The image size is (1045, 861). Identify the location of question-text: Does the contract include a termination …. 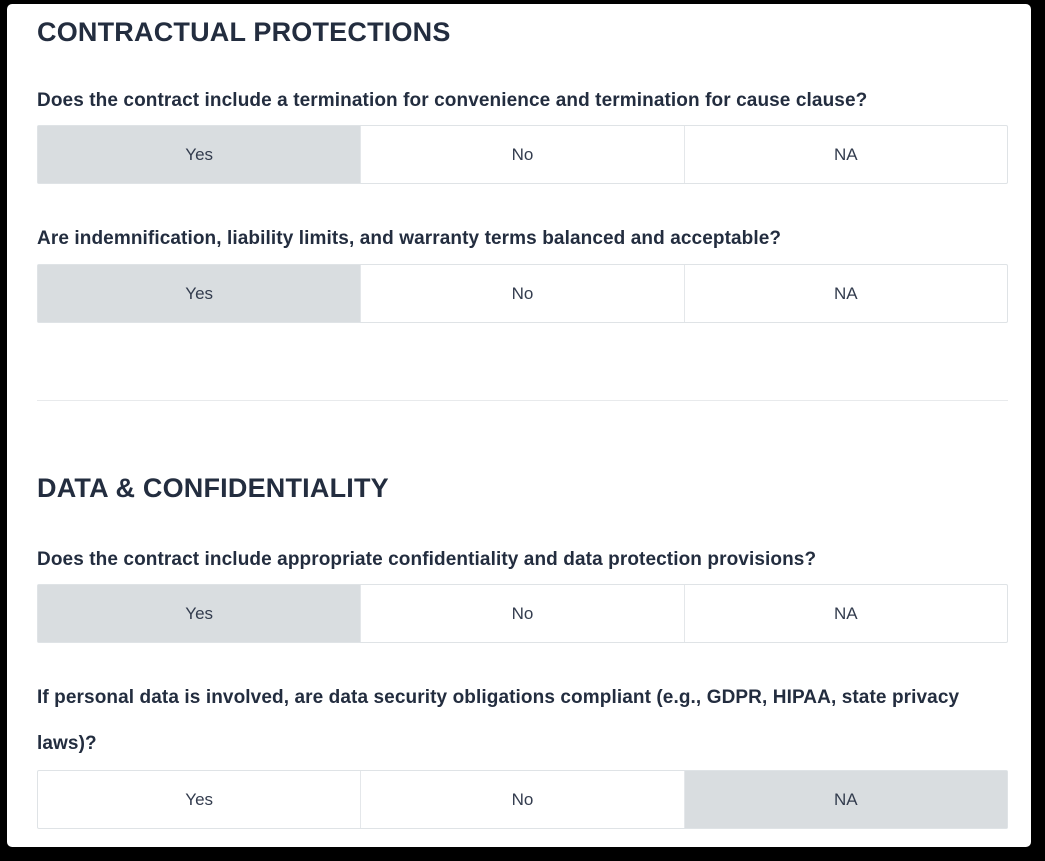
(452, 100).